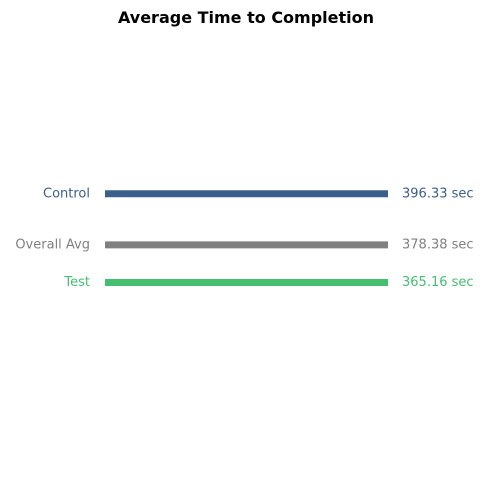 The width and height of the screenshot is (487, 490). Describe the element at coordinates (438, 282) in the screenshot. I see `value-label-test: 365.16 sec` at that location.